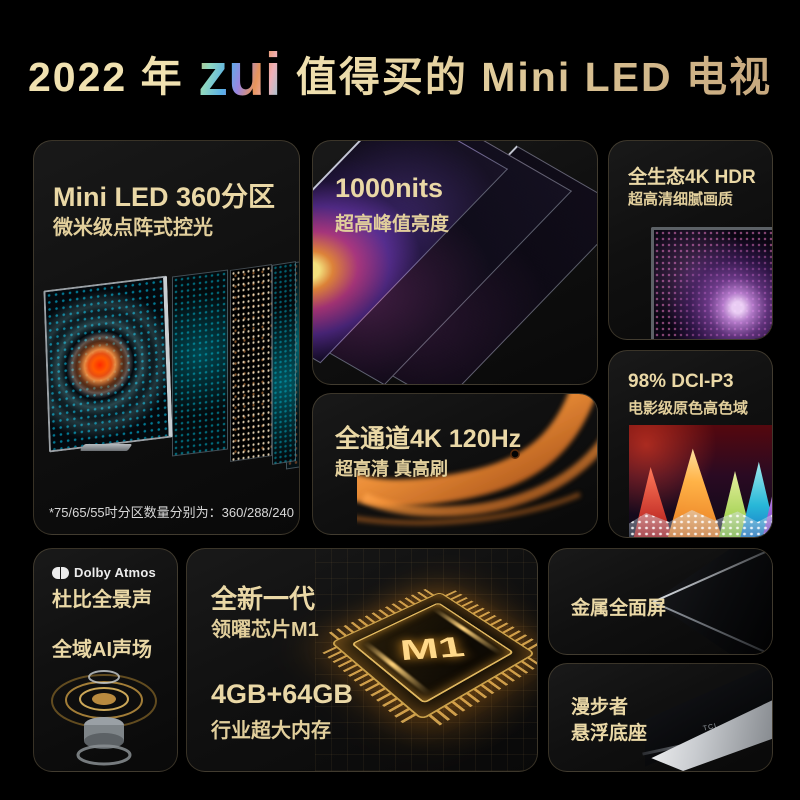 The height and width of the screenshot is (800, 800). What do you see at coordinates (133, 228) in the screenshot?
I see `mini-led-subheading: 微米级点阵式控光` at bounding box center [133, 228].